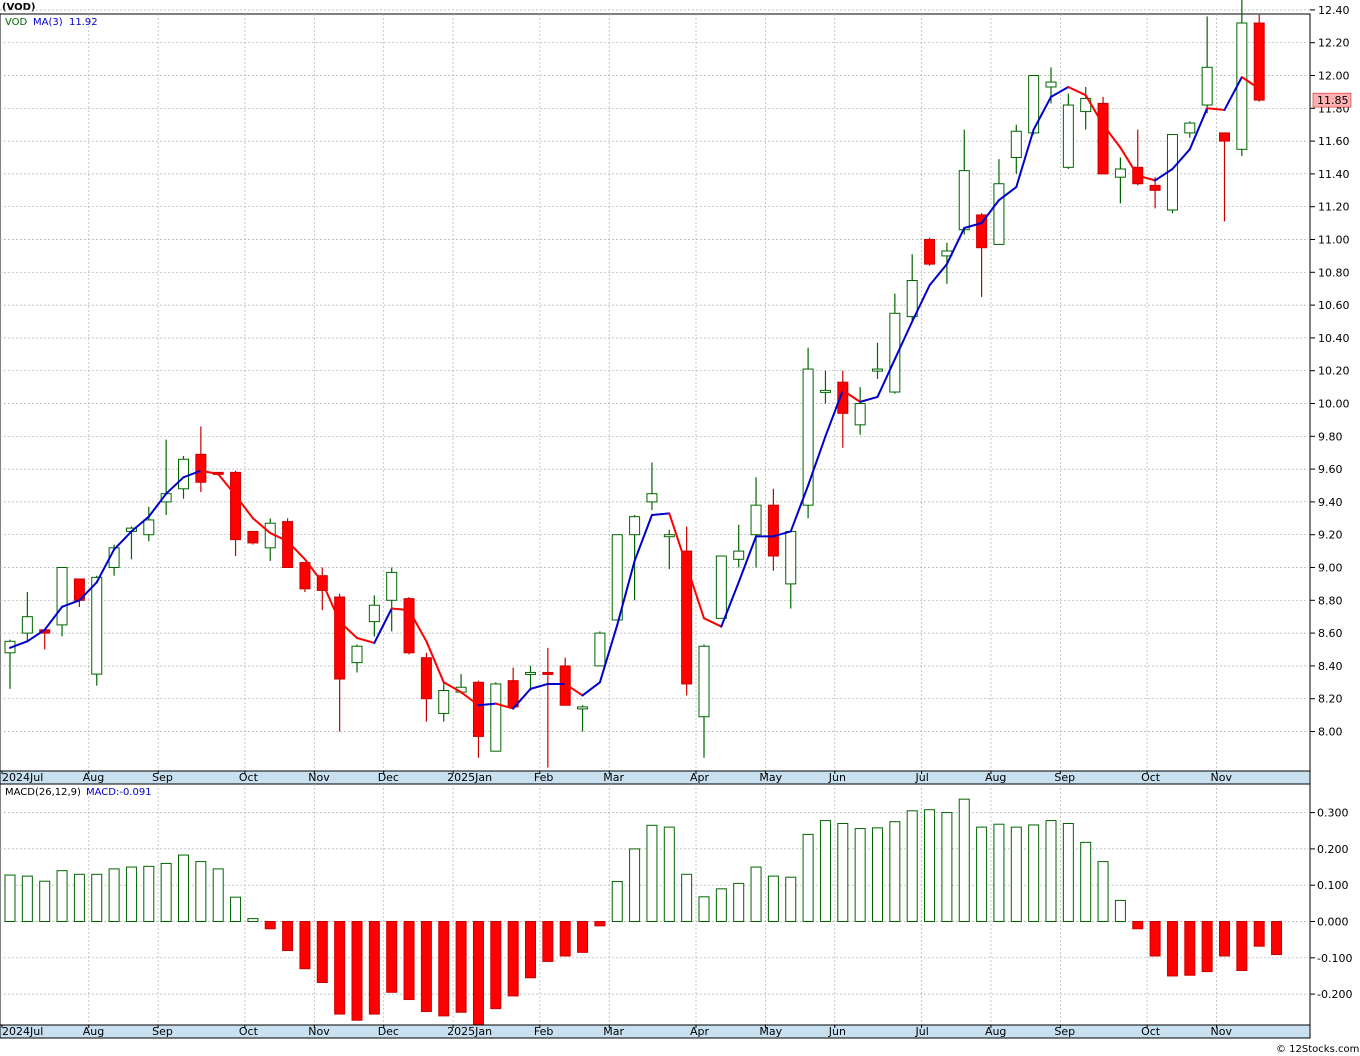  Describe the element at coordinates (922, 1031) in the screenshot. I see `date-label: Jul` at that location.